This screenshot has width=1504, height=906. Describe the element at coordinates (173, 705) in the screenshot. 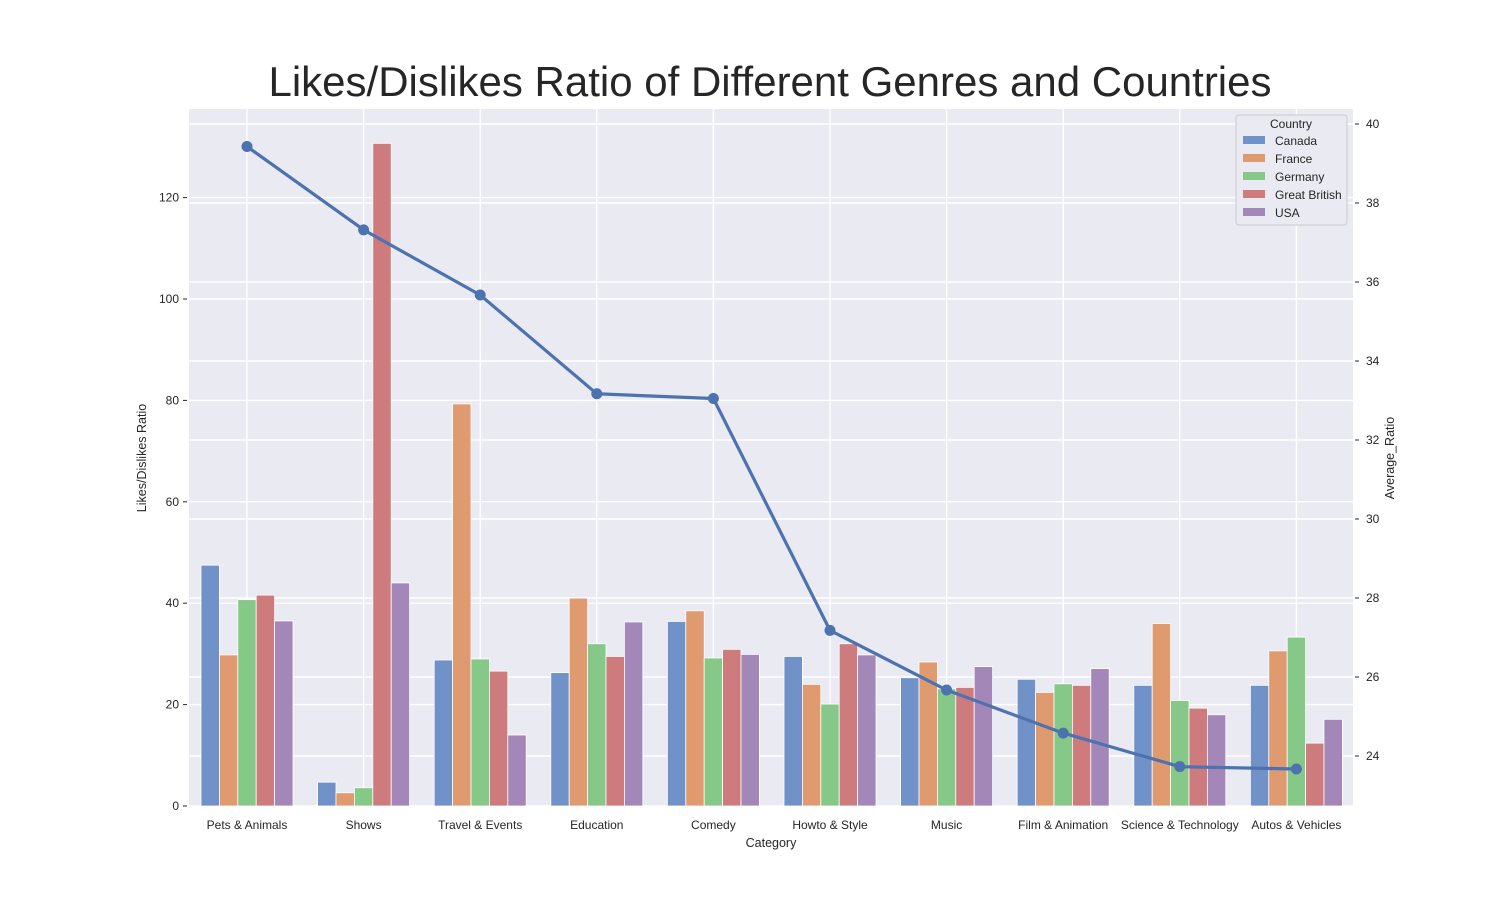

I see `y-tick-label: 20` at that location.